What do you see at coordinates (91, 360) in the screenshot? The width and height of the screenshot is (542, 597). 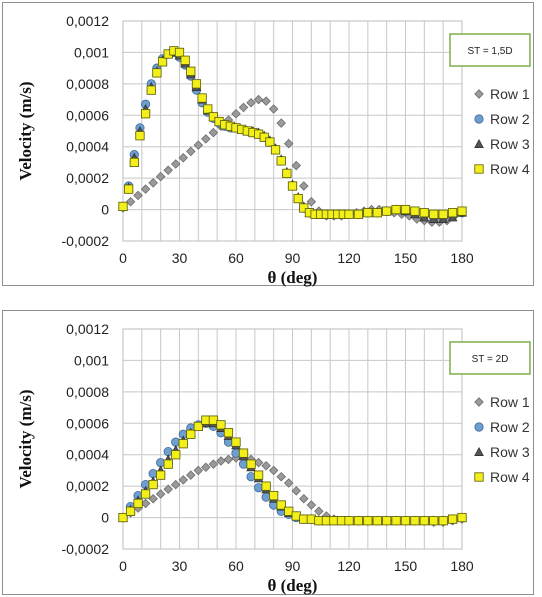 I see `y-tick-label: 0,001` at bounding box center [91, 360].